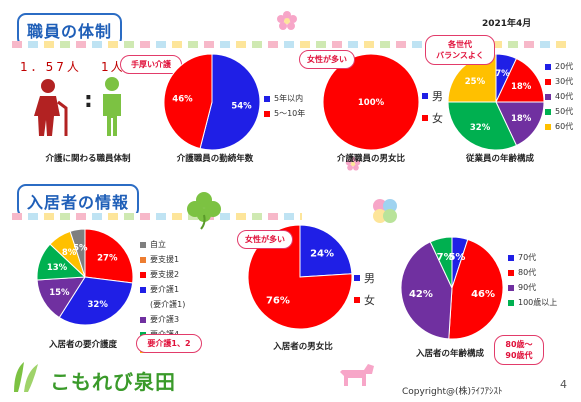 The height and width of the screenshot is (402, 581). What do you see at coordinates (190, 259) in the screenshot?
I see `legend-item: 要支援1` at bounding box center [190, 259].